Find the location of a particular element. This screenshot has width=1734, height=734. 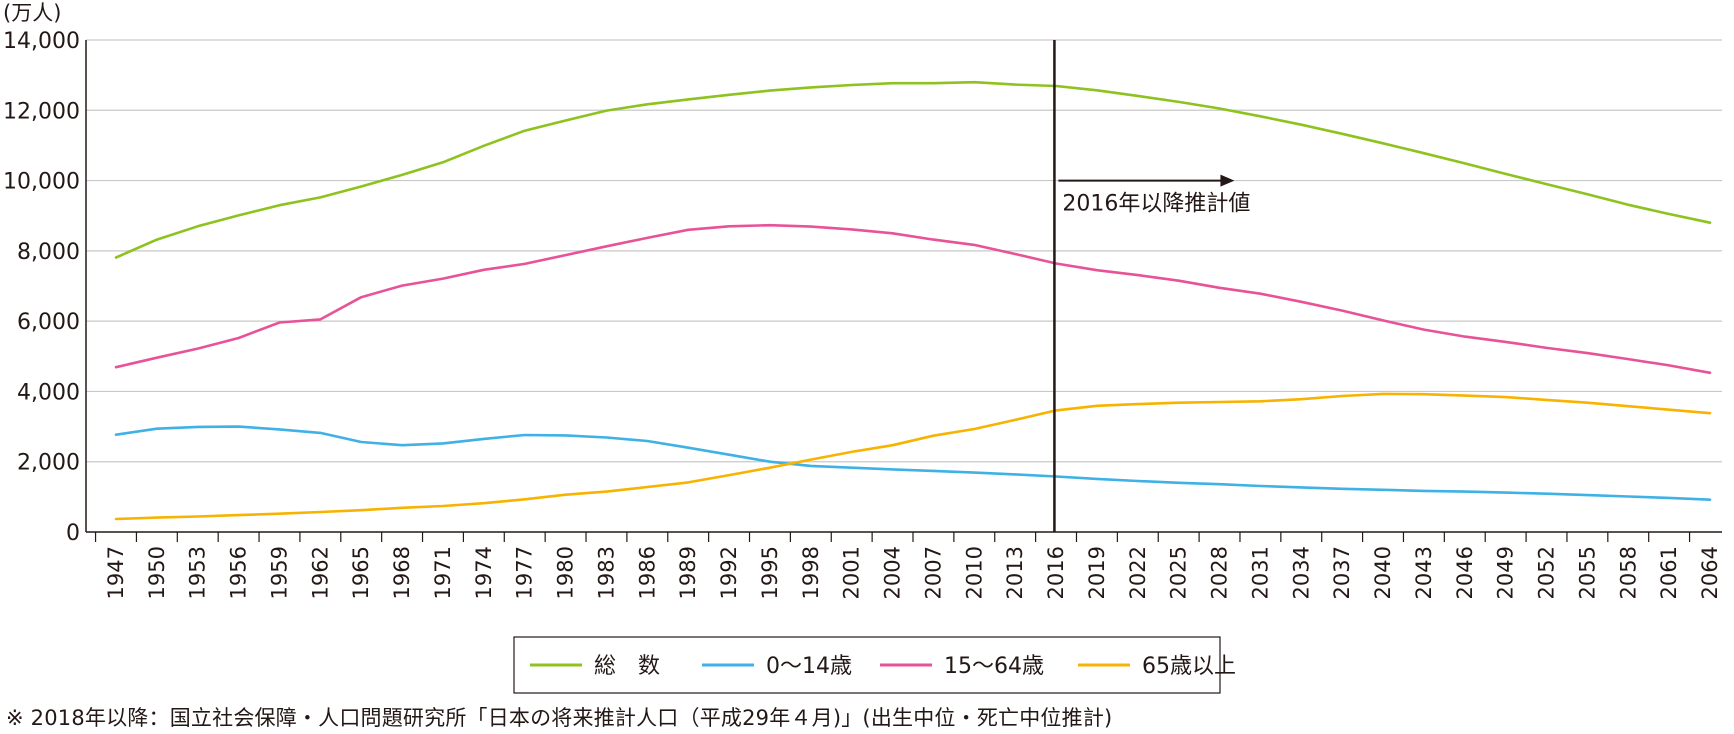

x-tick-label: 1995 is located at coordinates (770, 572).